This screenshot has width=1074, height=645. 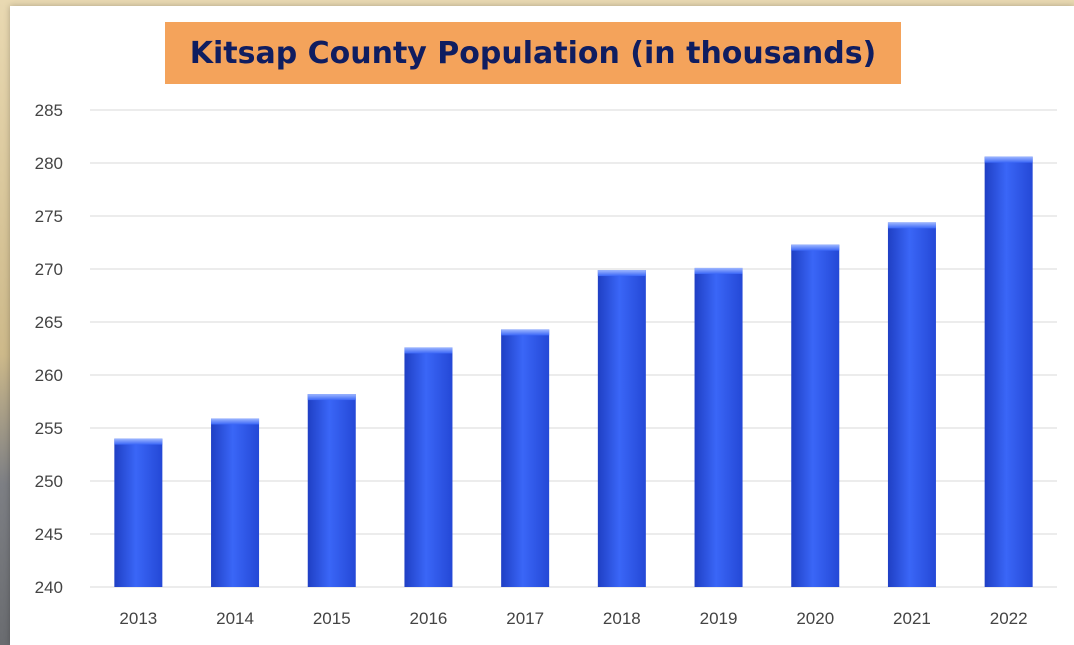 I want to click on x-tick-label: 2018, so click(x=622, y=618).